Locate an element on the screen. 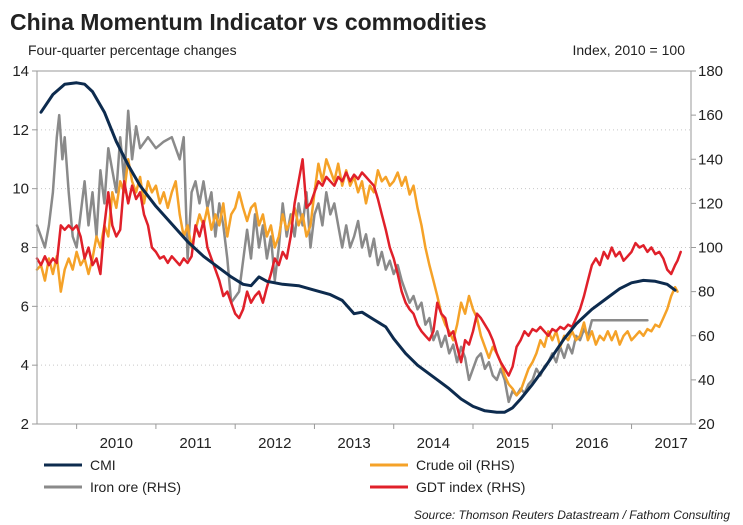  right-tick-label: 160 is located at coordinates (710, 115).